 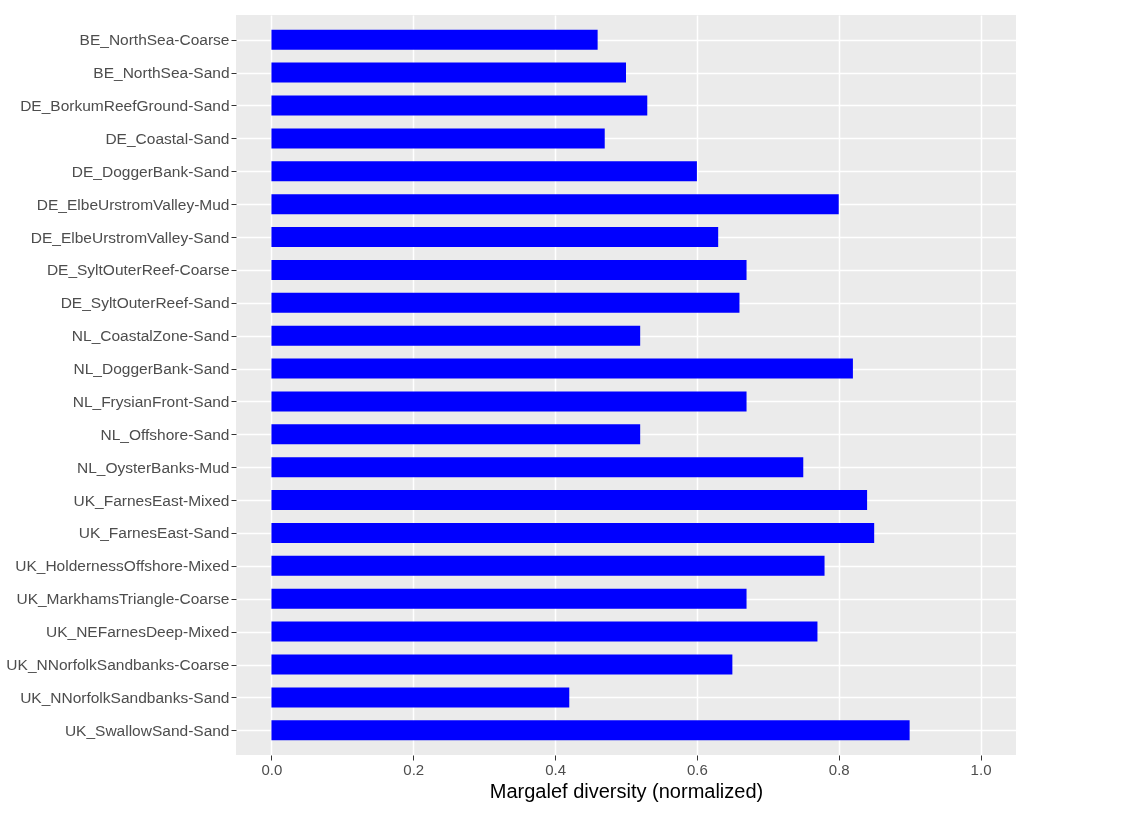 I want to click on x-tick-label: 0.6, so click(x=697, y=769).